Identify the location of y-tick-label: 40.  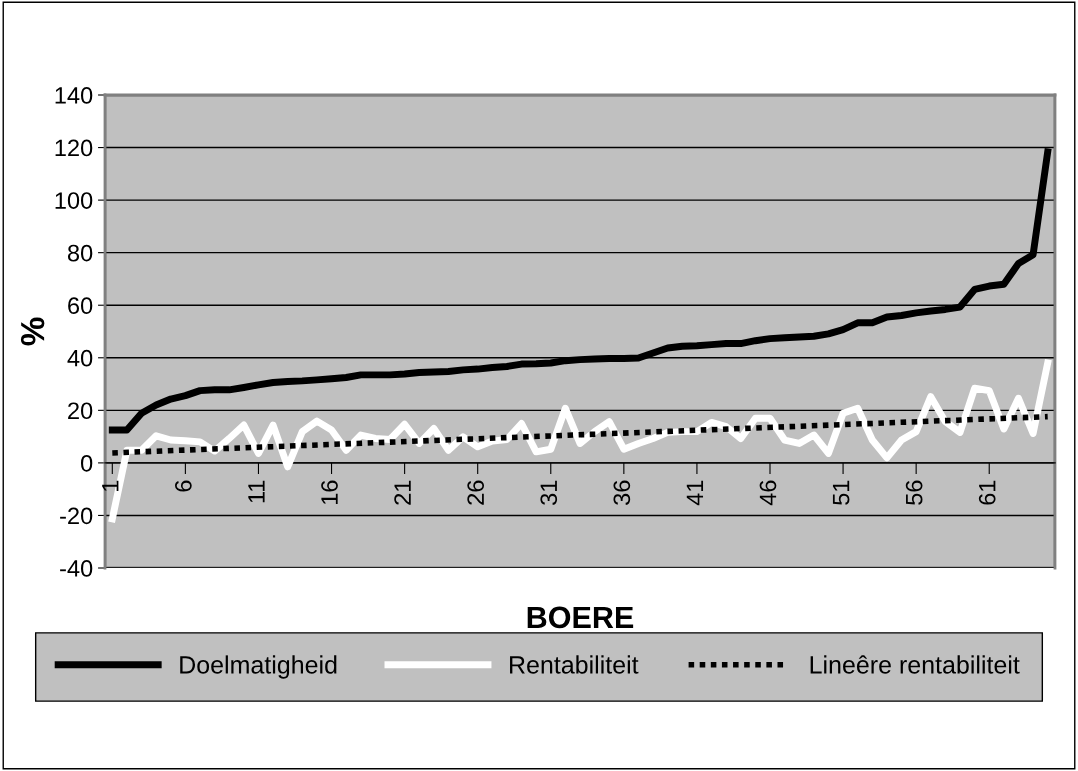
(80, 358).